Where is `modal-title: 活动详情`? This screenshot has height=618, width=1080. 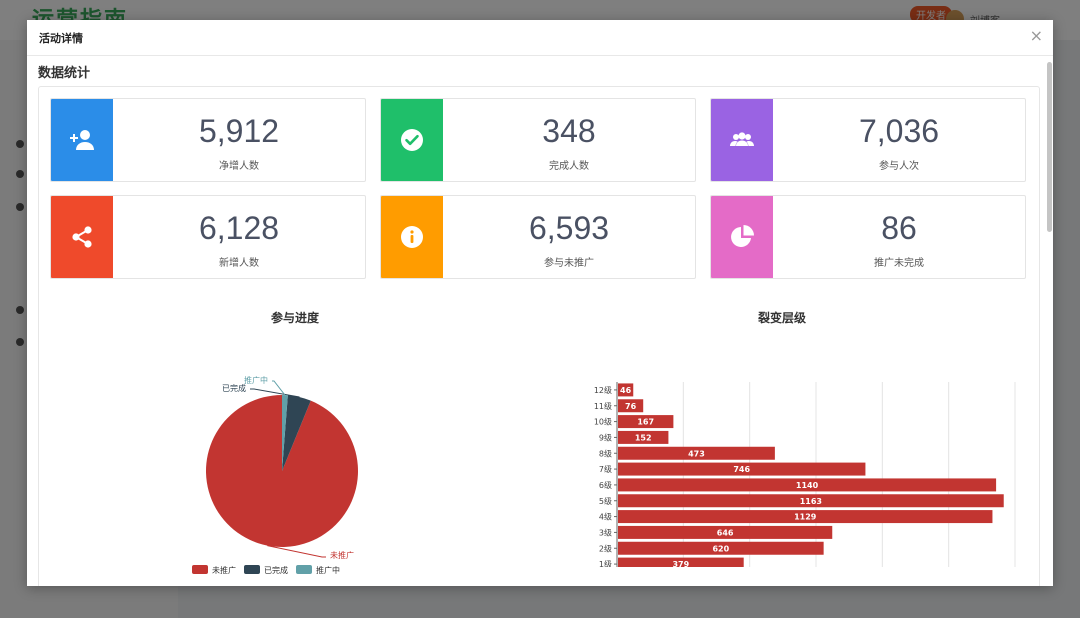 modal-title: 活动详情 is located at coordinates (61, 38).